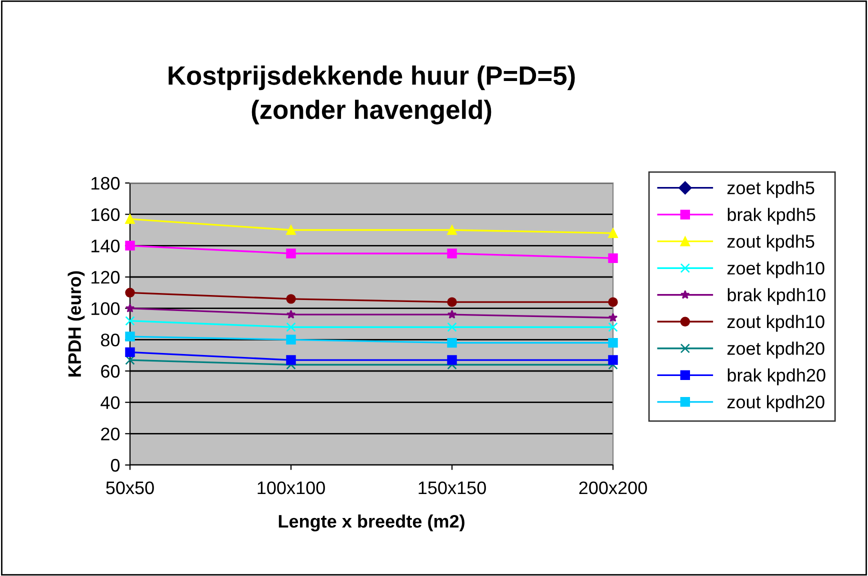  I want to click on legend-label: zoet kpdh10, so click(775, 269).